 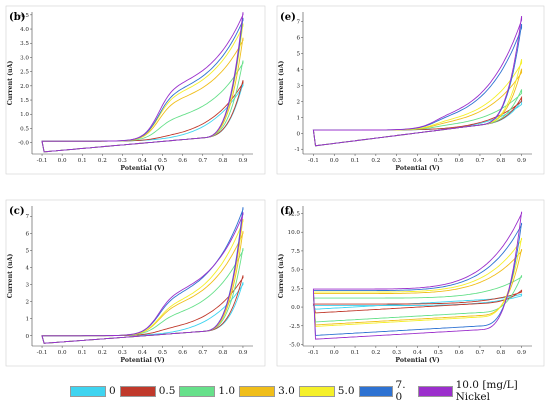 What do you see at coordinates (294, 214) in the screenshot?
I see `y-tick-label: 12.5` at bounding box center [294, 214].